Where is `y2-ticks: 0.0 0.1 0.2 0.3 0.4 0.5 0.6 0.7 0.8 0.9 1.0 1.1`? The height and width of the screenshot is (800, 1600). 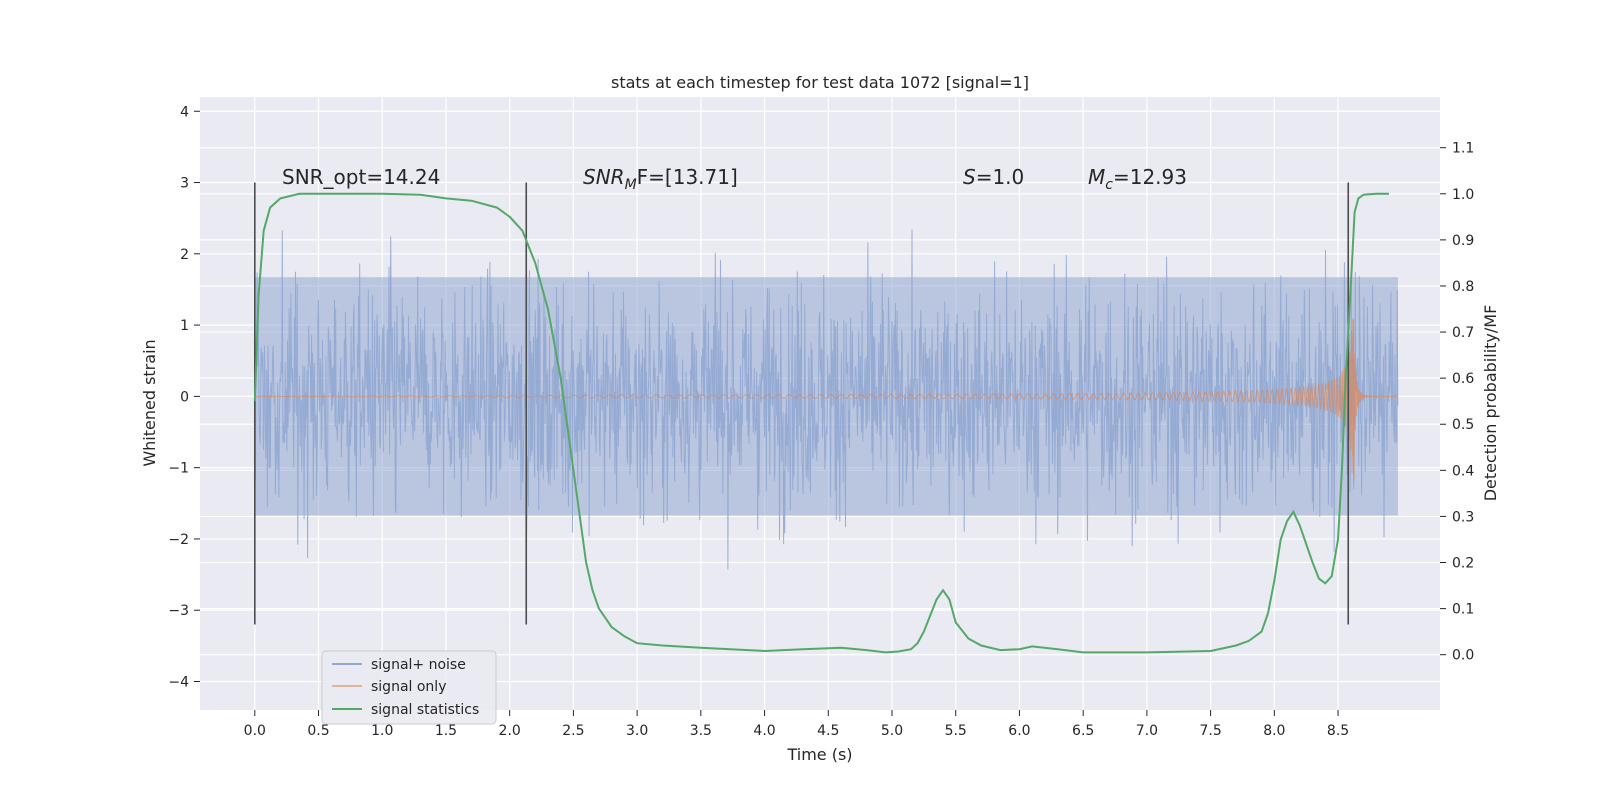 y2-ticks: 0.0 0.1 0.2 0.3 0.4 0.5 0.6 0.7 0.8 0.9 1.0 1.1 is located at coordinates (1457, 402).